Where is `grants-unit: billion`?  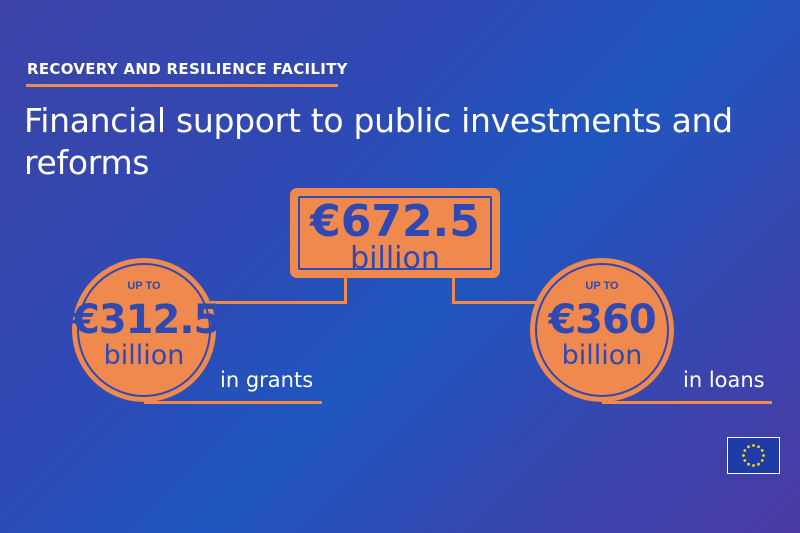
grants-unit: billion is located at coordinates (144, 355).